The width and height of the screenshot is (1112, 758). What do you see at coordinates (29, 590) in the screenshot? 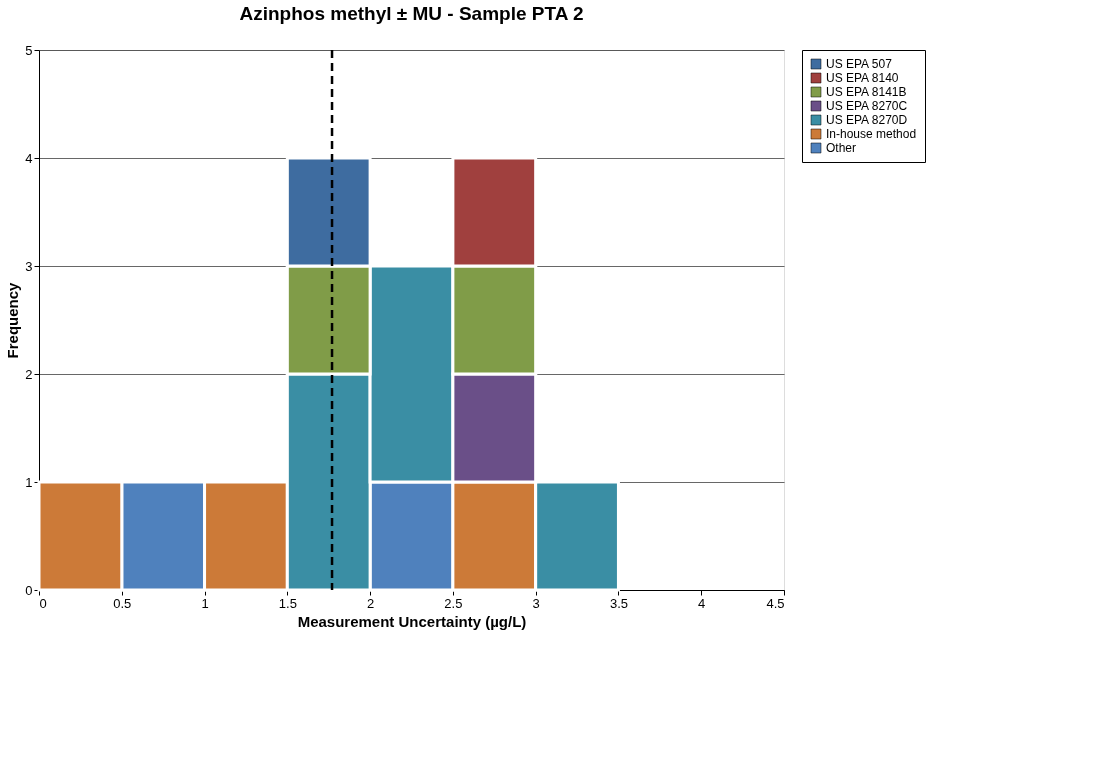
I see `y-tick-label: 0` at bounding box center [29, 590].